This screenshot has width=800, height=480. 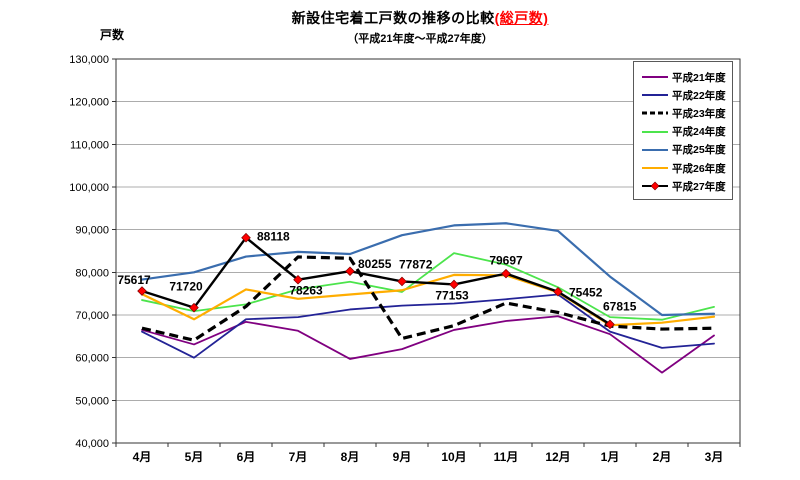 I want to click on y-axis-tick-label: 130,000, so click(x=89, y=60).